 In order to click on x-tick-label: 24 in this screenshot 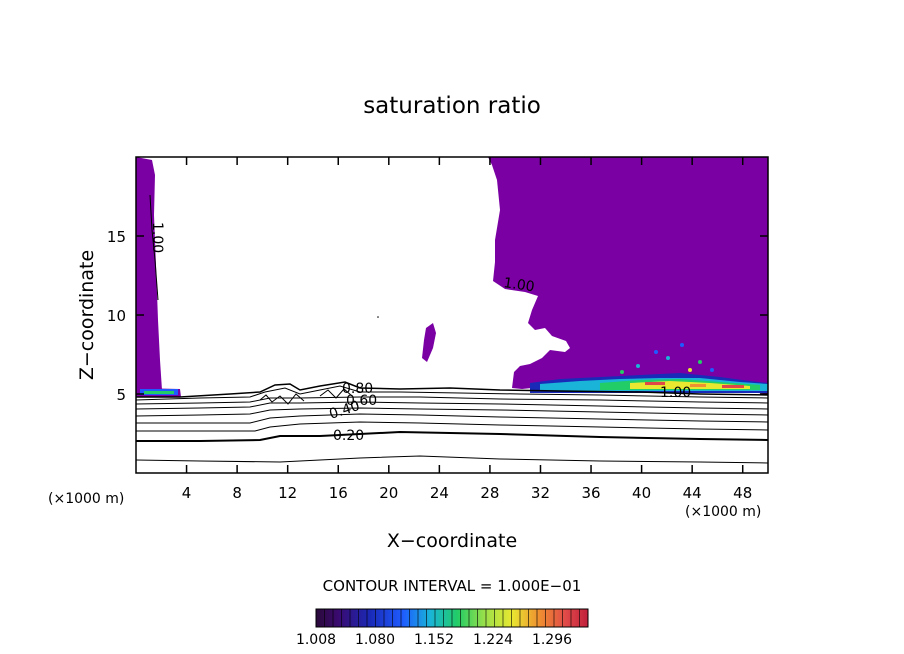, I will do `click(439, 493)`.